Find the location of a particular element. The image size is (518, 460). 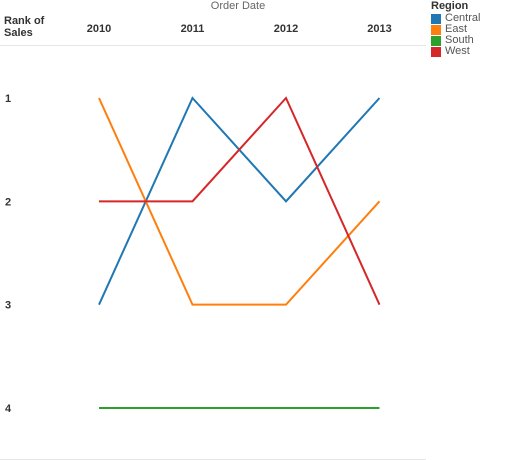

y-tick-label: 1 is located at coordinates (8, 99).